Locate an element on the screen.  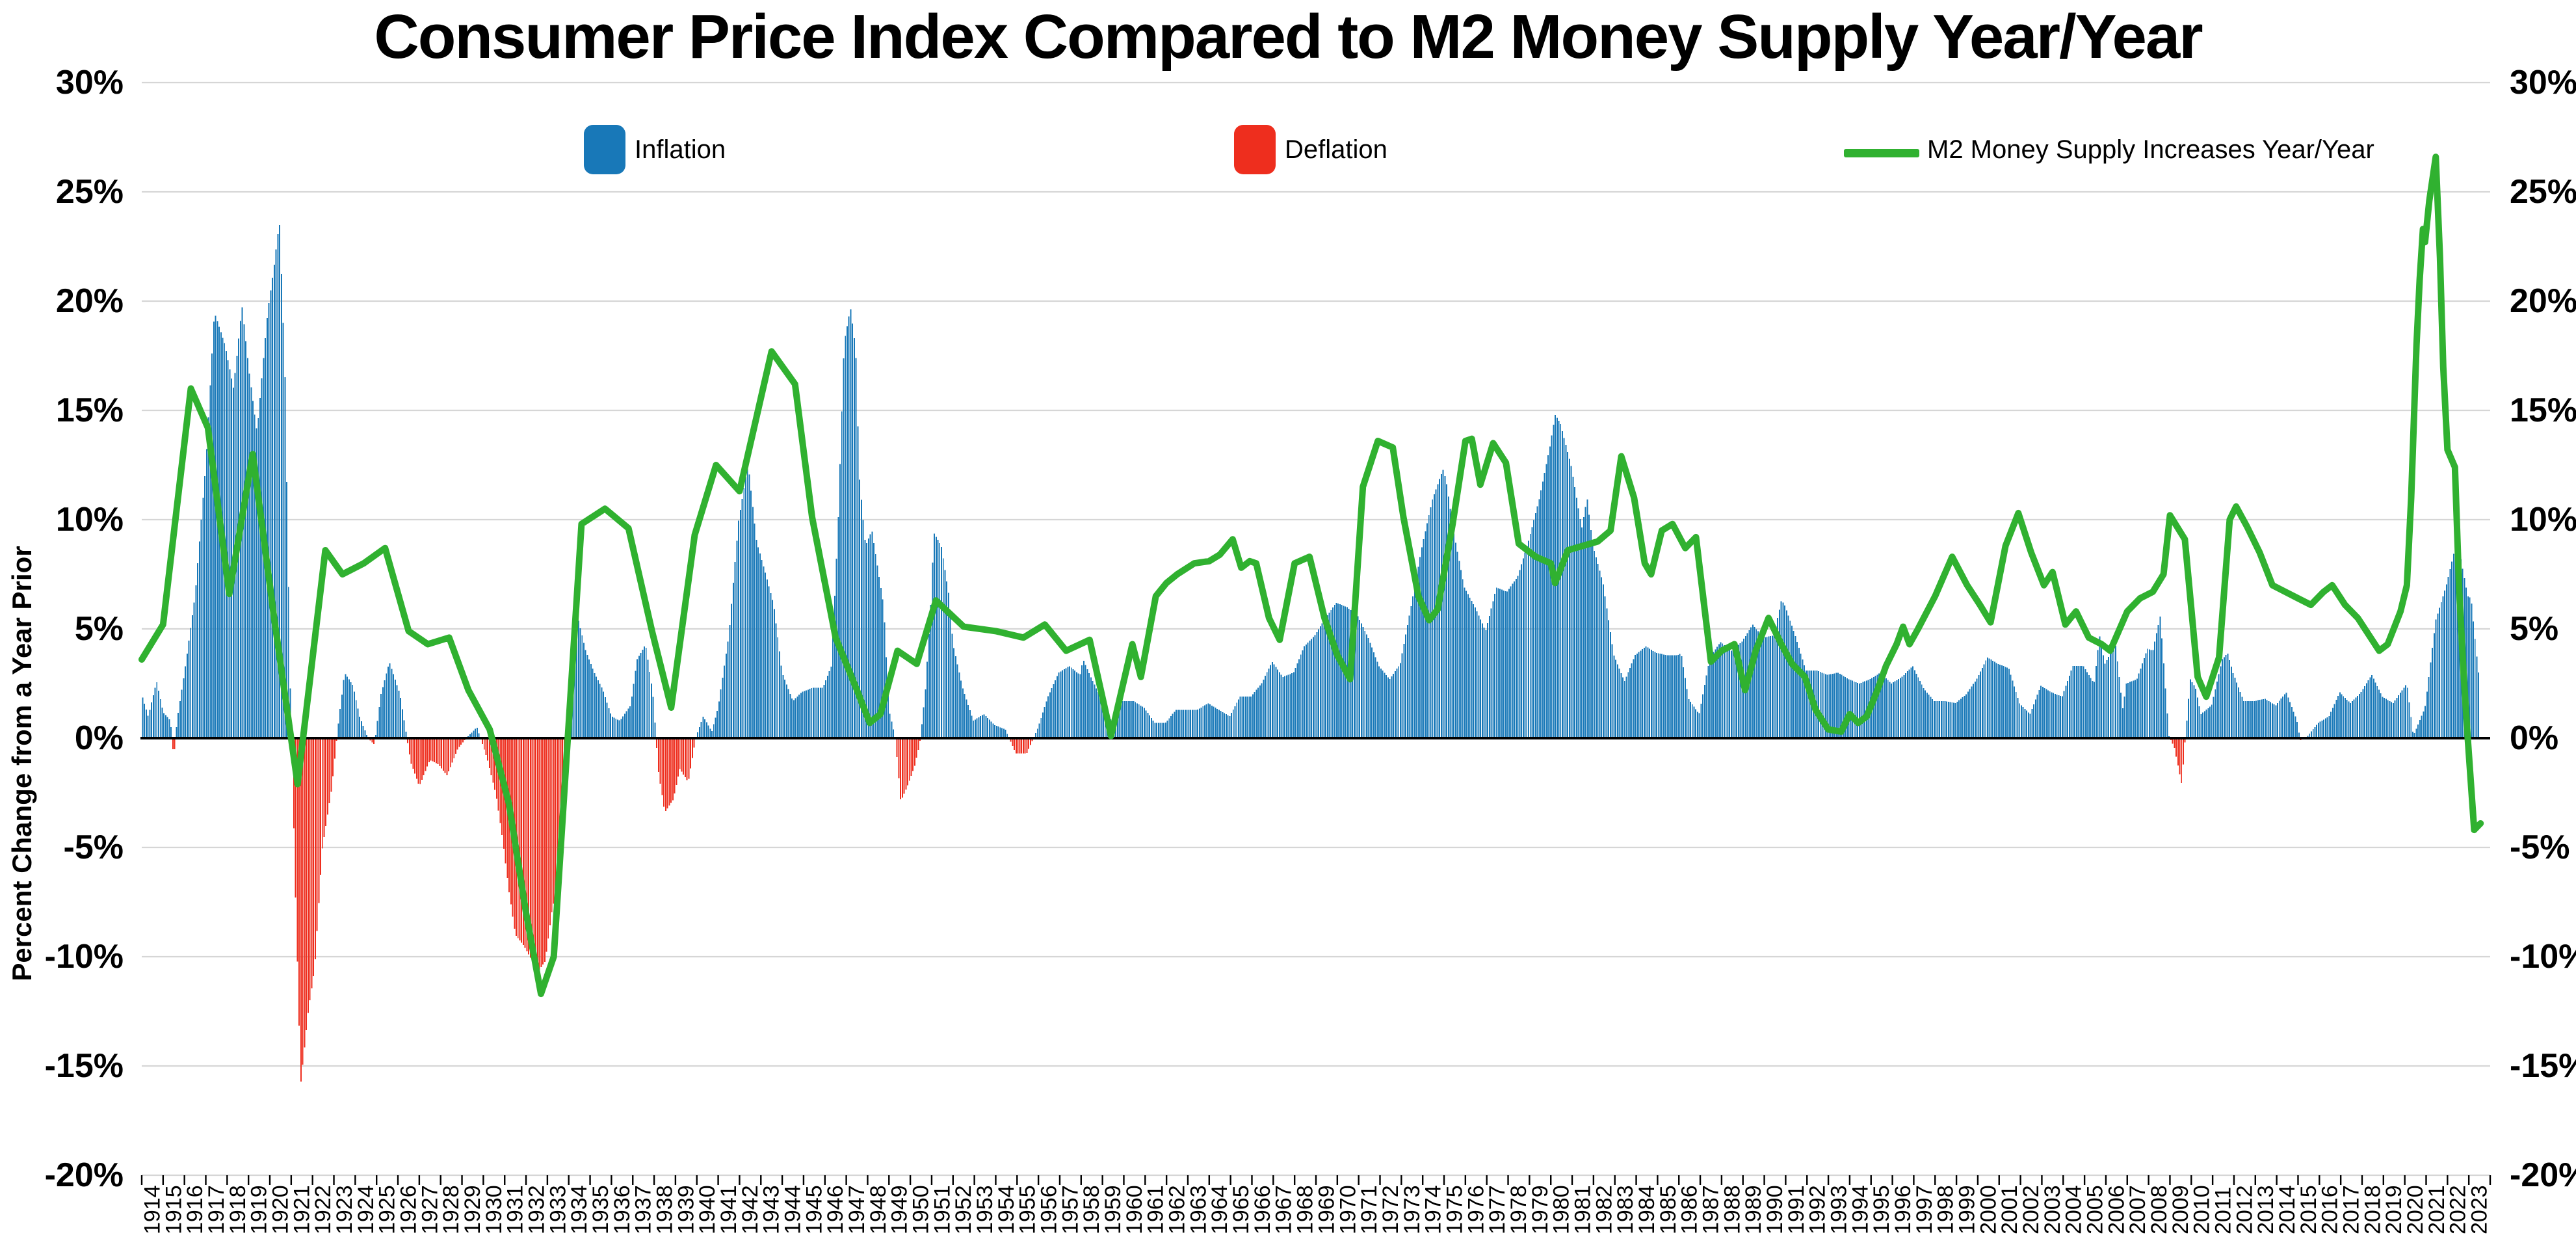
x-tick-label: 1951 is located at coordinates (942, 1209).